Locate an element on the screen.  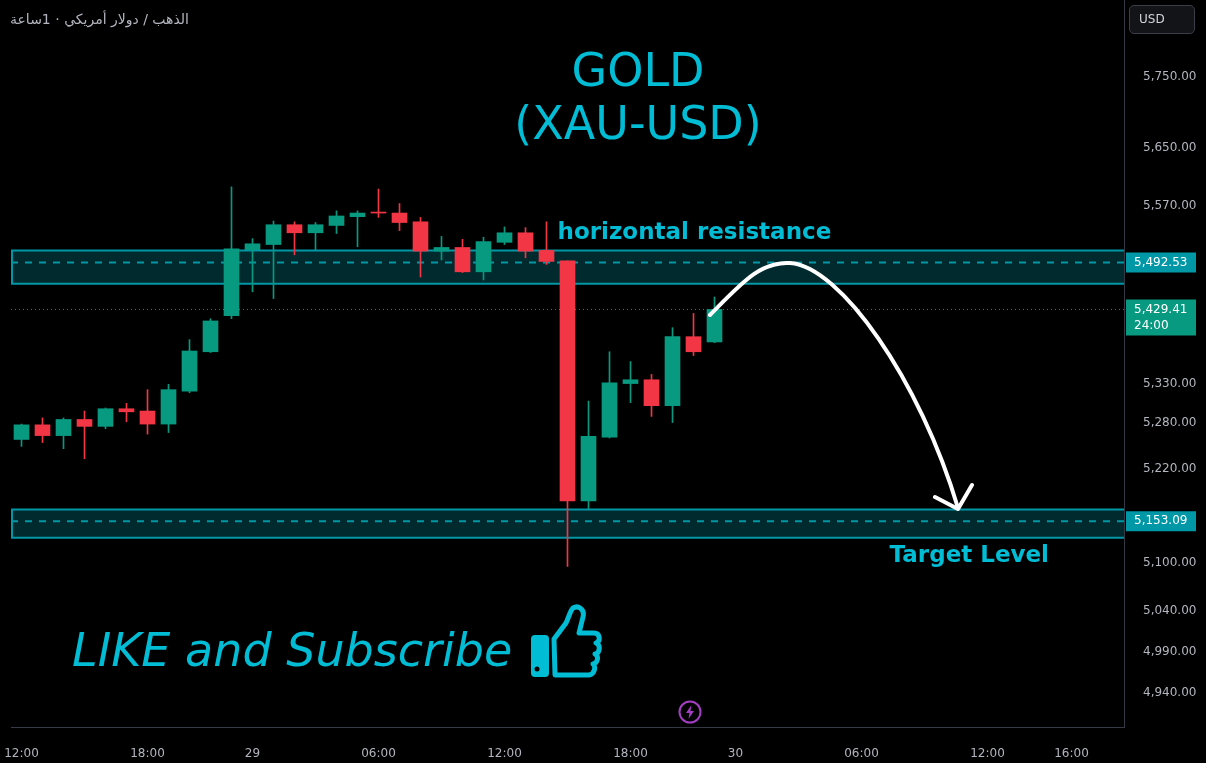
band-label: horizontal resistance is located at coordinates (694, 231).